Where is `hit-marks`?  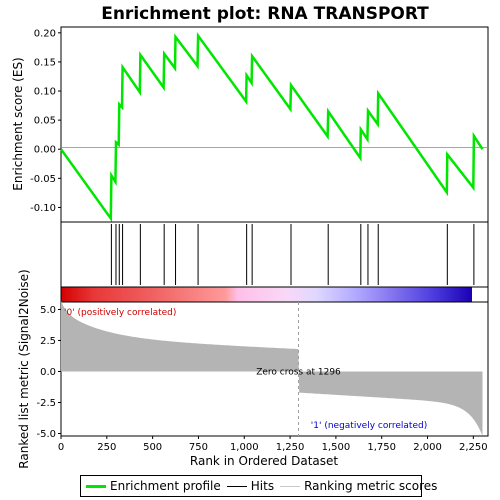 hit-marks is located at coordinates (292, 254).